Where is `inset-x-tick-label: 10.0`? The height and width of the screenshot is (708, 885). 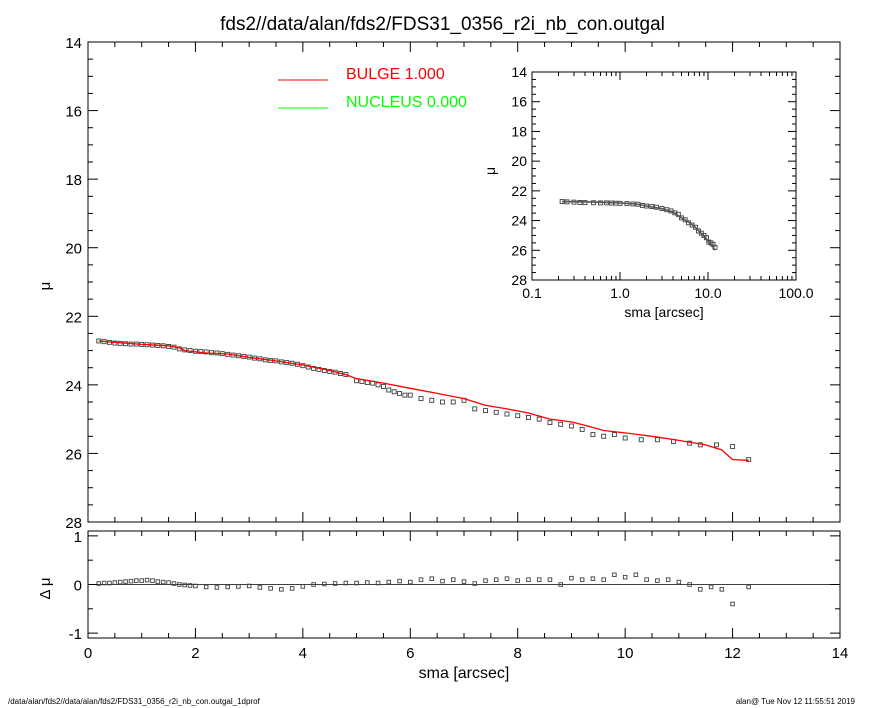 inset-x-tick-label: 10.0 is located at coordinates (707, 293).